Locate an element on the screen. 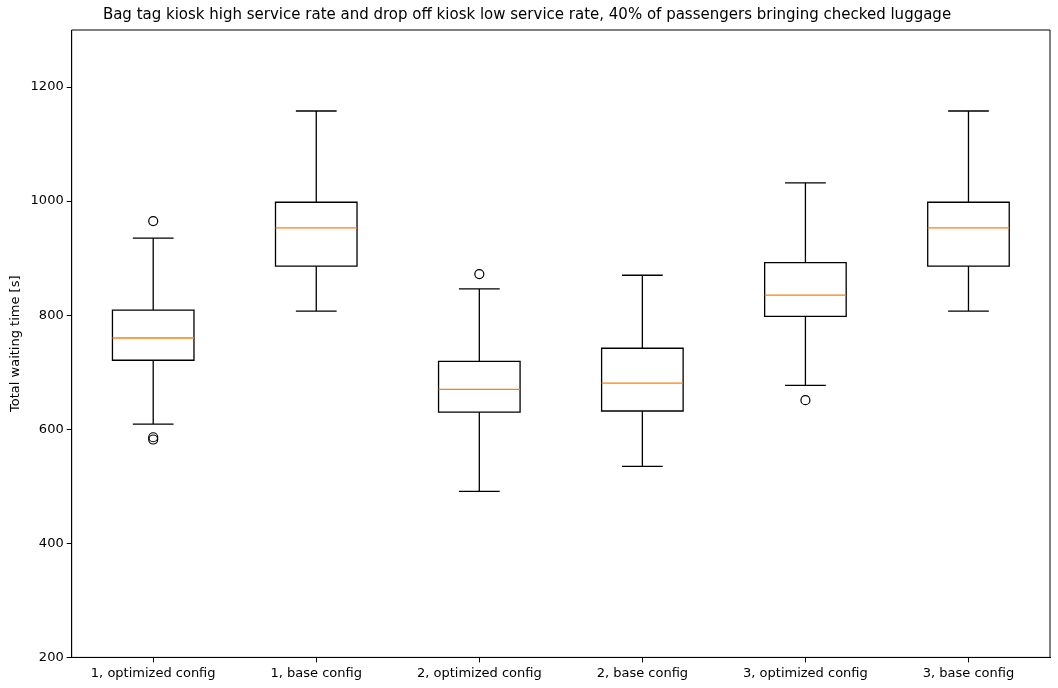 The height and width of the screenshot is (688, 1058). y-tick-label: 800 is located at coordinates (51, 314).